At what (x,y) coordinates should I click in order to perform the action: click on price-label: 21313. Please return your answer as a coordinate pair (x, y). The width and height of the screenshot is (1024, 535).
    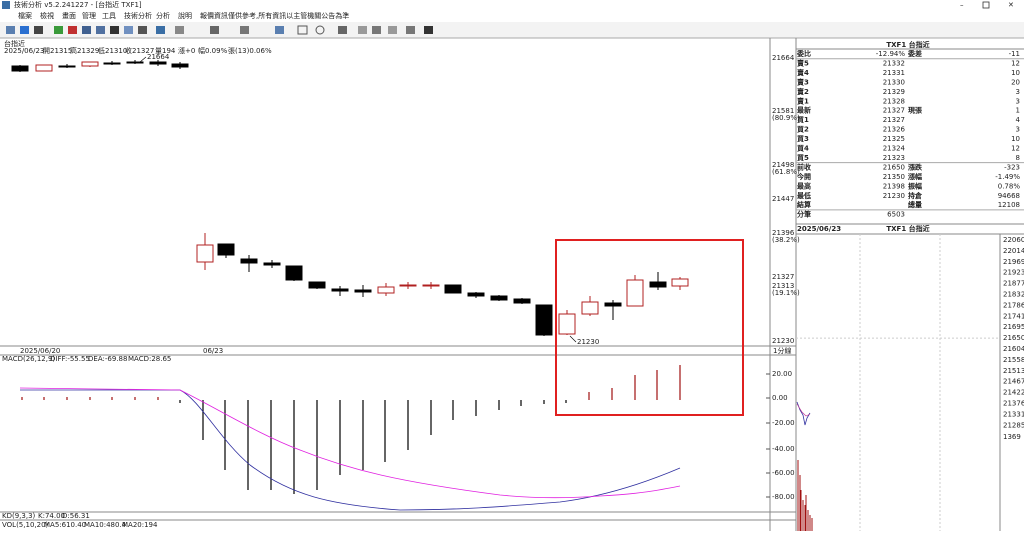
    Looking at the image, I should click on (783, 286).